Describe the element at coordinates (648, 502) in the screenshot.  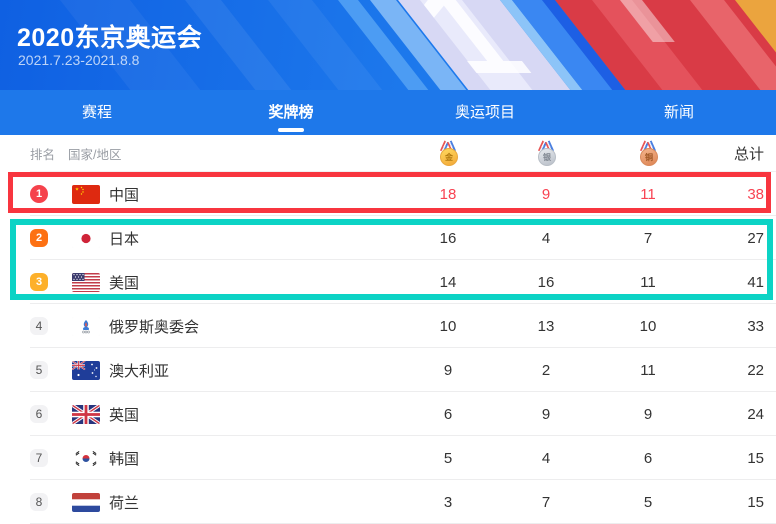
I see `bronze-count: 5` at that location.